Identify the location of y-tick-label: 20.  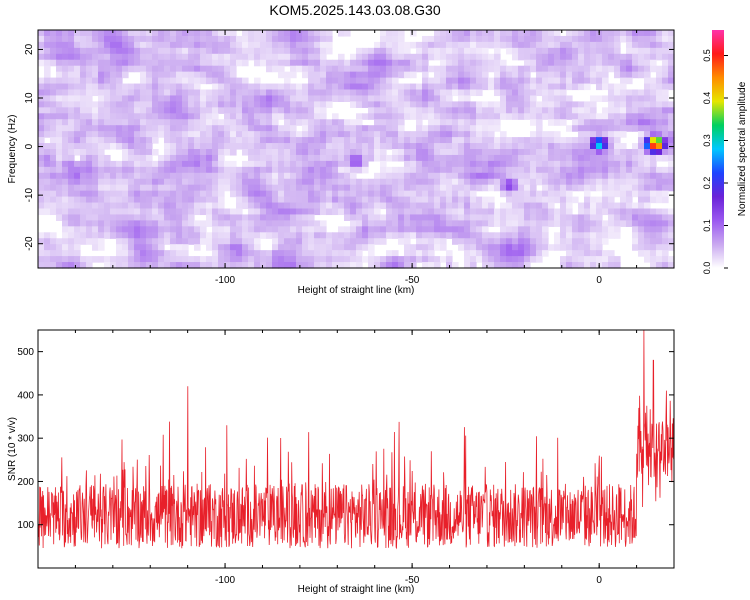
(29, 49).